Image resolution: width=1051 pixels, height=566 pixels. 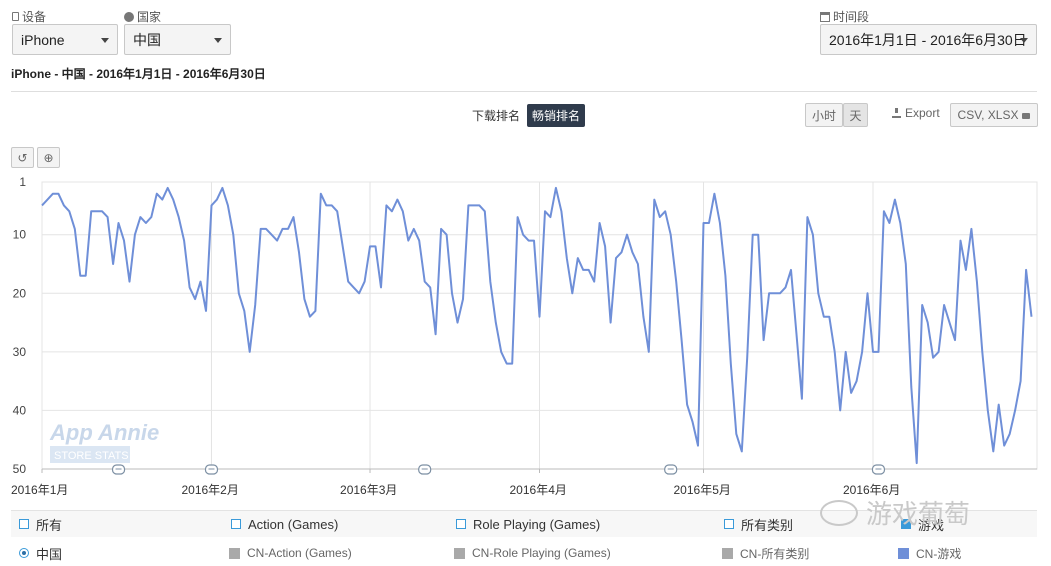 I want to click on legend-label: 游戏, so click(x=931, y=525).